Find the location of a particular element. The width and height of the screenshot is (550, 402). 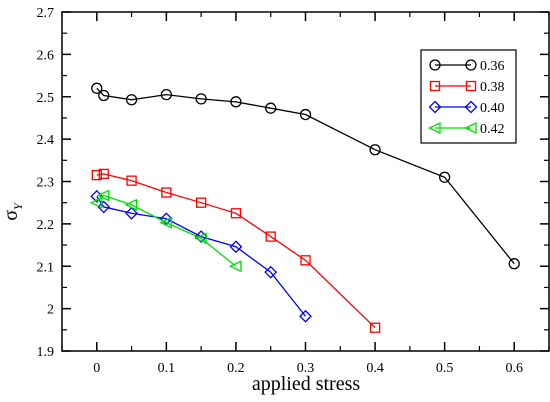

y-tick-label: 2.1 is located at coordinates (46, 267).